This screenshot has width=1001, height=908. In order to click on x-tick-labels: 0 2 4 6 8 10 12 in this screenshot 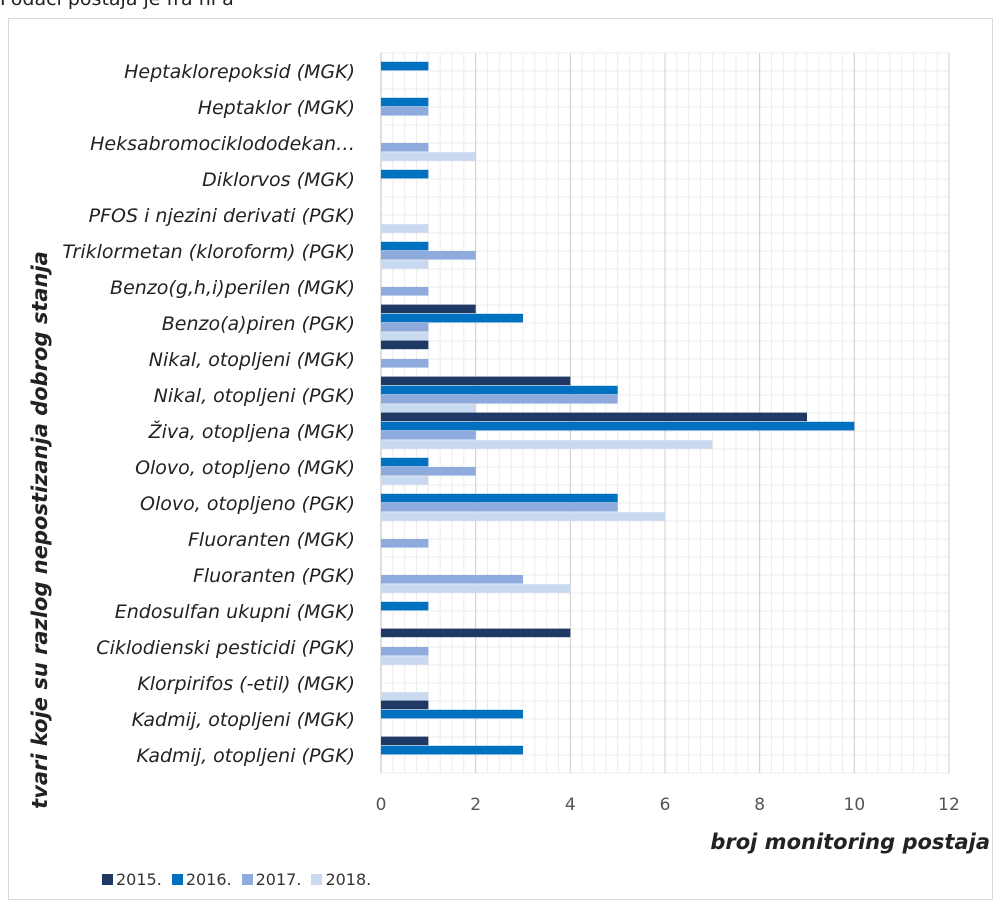, I will do `click(668, 805)`.